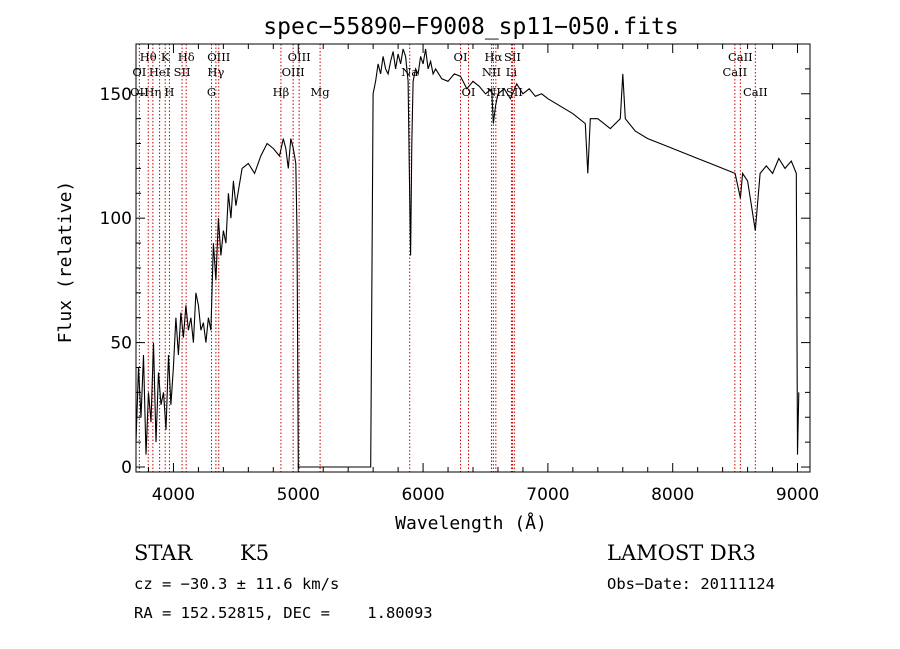 Image resolution: width=900 pixels, height=649 pixels. Describe the element at coordinates (186, 57) in the screenshot. I see `spectral-line-label: Hδ` at that location.